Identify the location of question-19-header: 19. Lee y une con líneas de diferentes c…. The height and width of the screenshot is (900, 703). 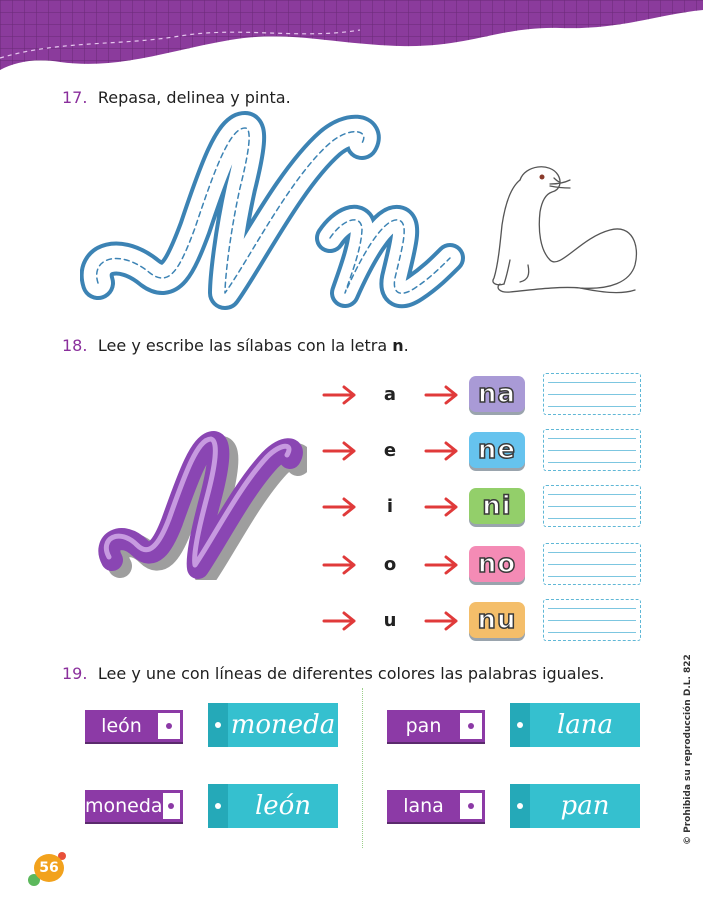
(333, 674).